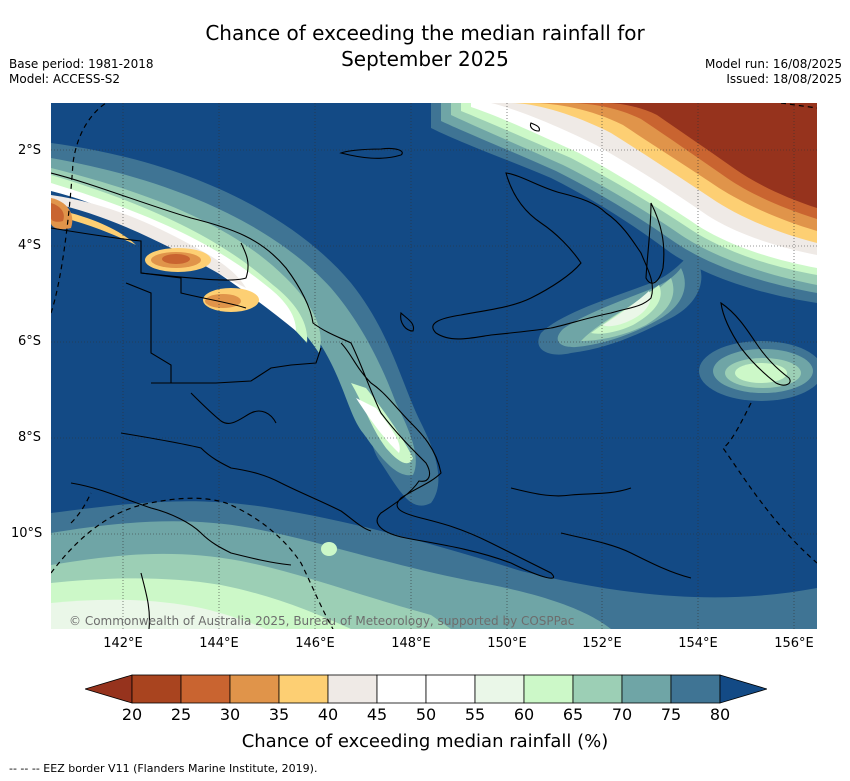 This screenshot has height=781, width=850. What do you see at coordinates (93, 226) in the screenshot?
I see `shade-35-nw` at bounding box center [93, 226].